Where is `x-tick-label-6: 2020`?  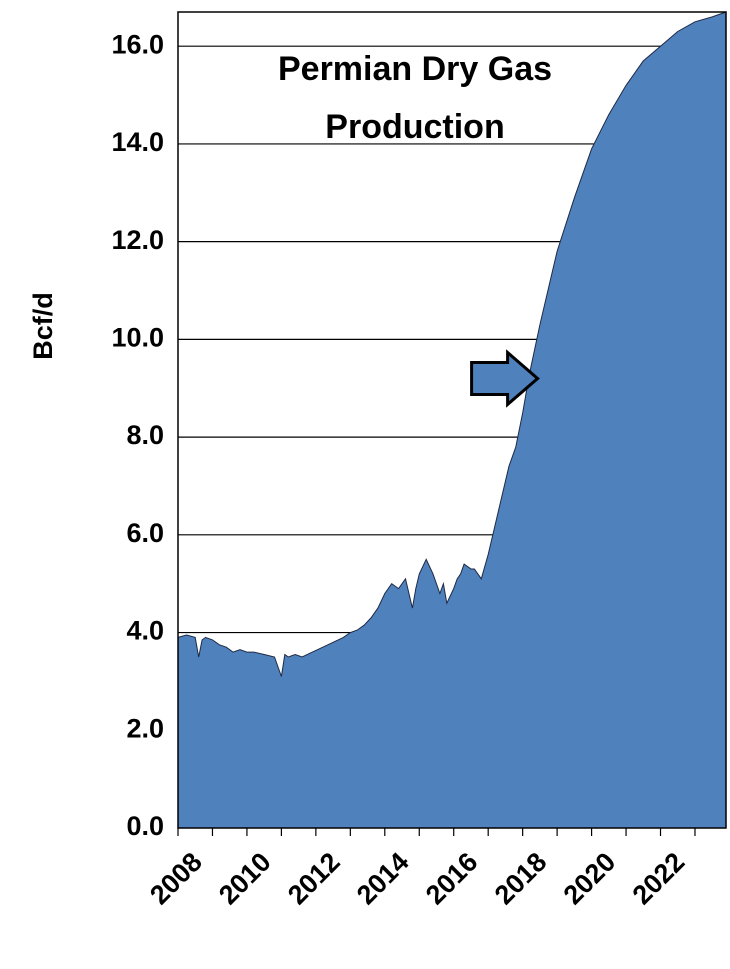 x-tick-label-6: 2020 is located at coordinates (590, 879).